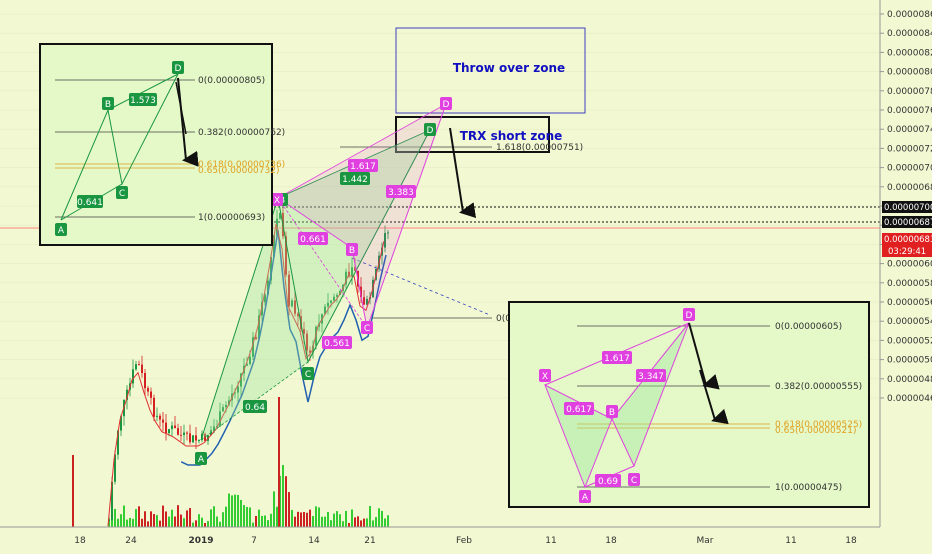 This screenshot has height=554, width=932. What do you see at coordinates (90, 203) in the screenshot?
I see `svg-text: 0.641` at bounding box center [90, 203].